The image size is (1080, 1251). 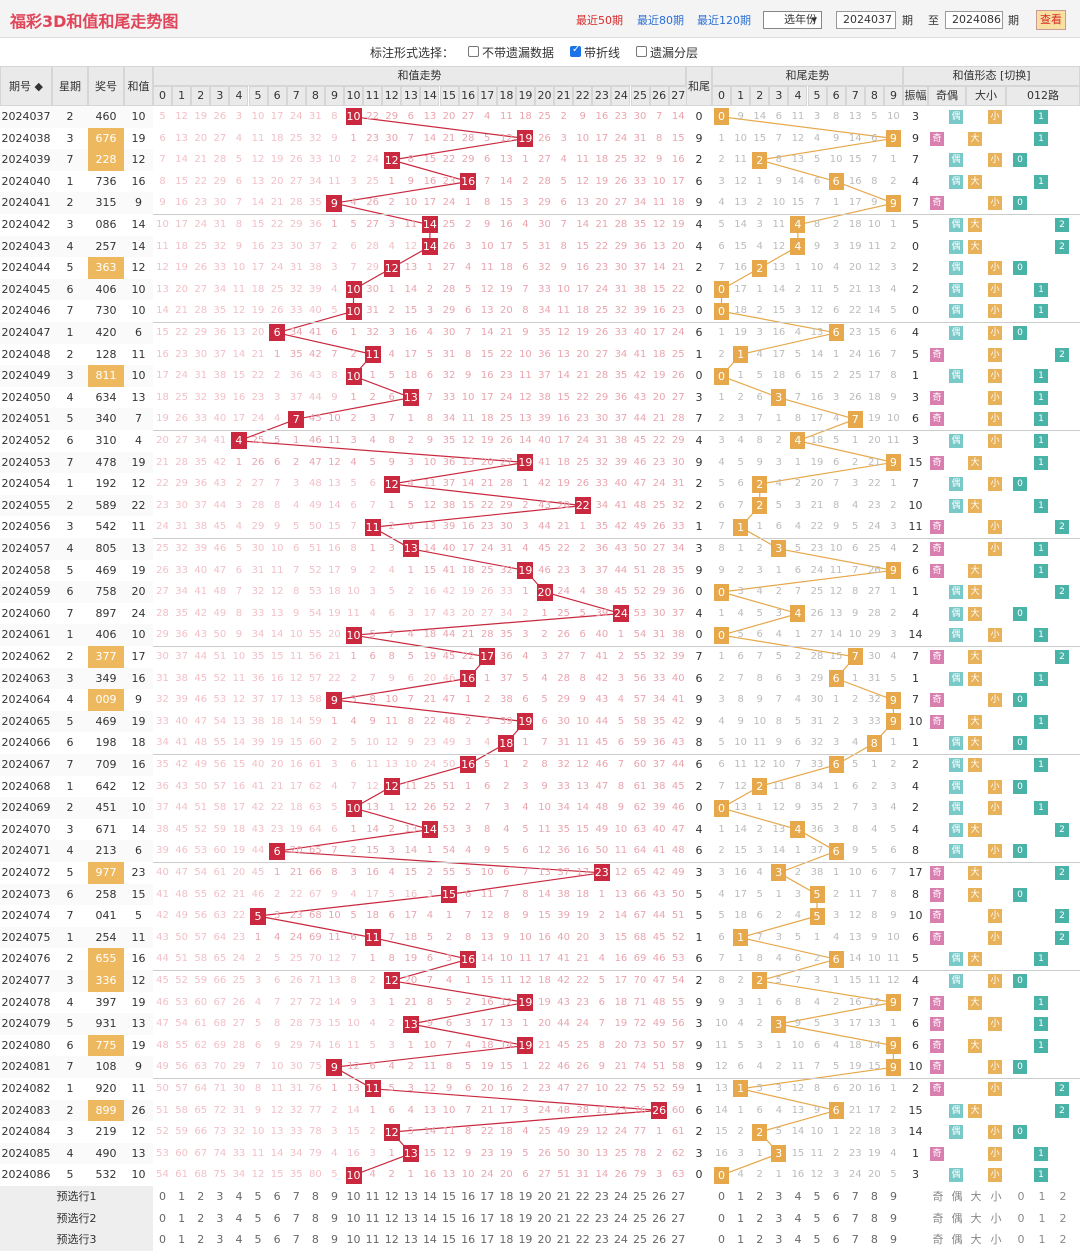 I want to click on preselect-tail-cell: 3, so click(x=779, y=1218).